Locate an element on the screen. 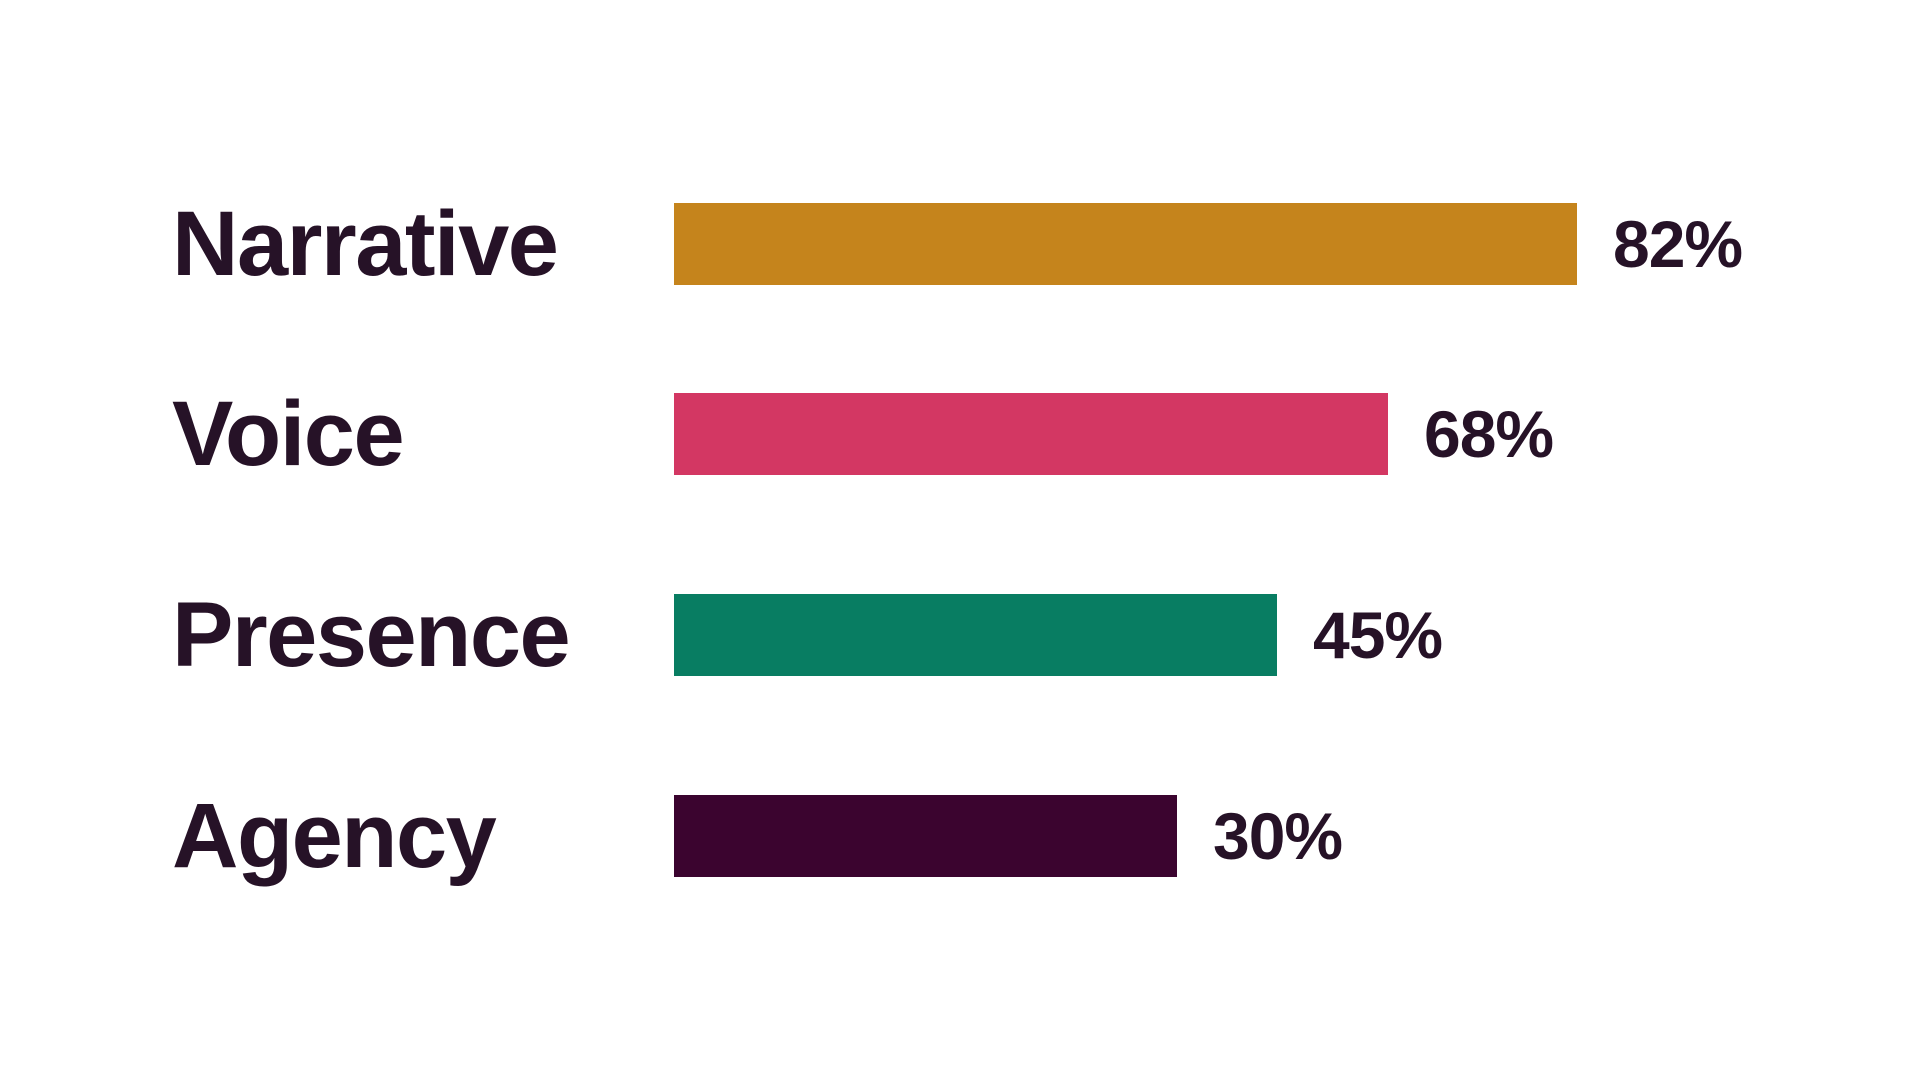 Image resolution: width=1920 pixels, height=1080 pixels. bar-presence is located at coordinates (975, 635).